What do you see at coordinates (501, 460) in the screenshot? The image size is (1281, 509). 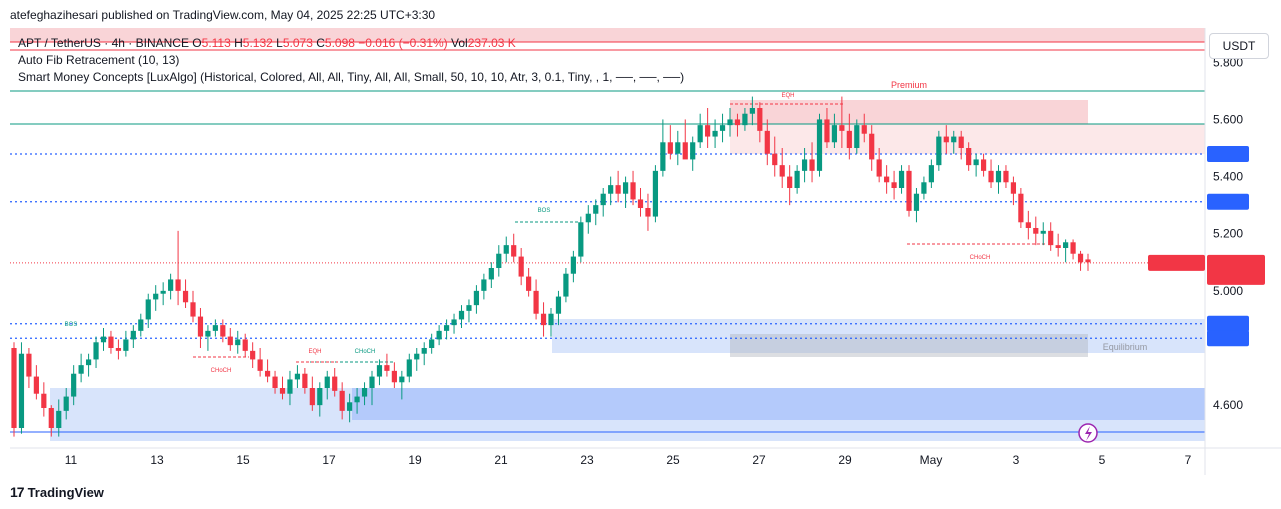 I see `time-tick-5: 21` at bounding box center [501, 460].